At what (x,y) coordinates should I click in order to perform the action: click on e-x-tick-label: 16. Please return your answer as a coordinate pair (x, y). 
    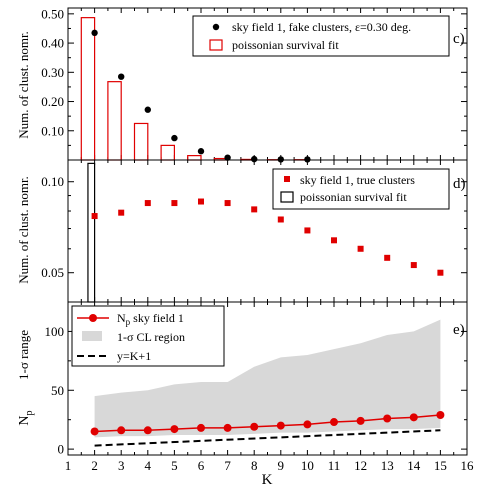
    Looking at the image, I should click on (468, 465).